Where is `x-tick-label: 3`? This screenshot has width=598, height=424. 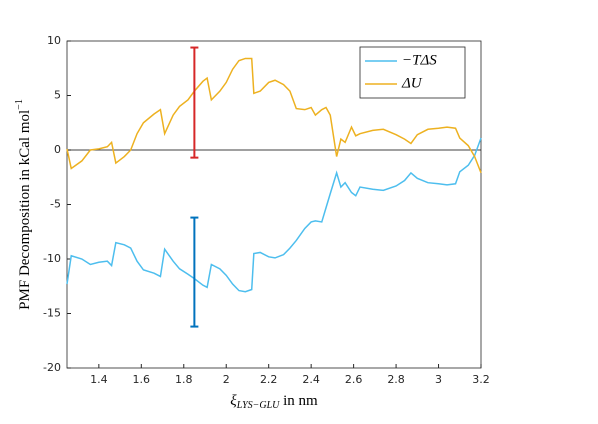
x-tick-label: 3 is located at coordinates (438, 379).